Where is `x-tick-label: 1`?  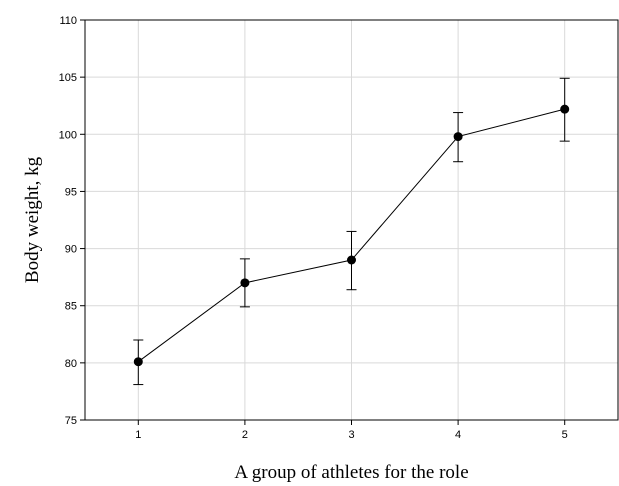
x-tick-label: 1 is located at coordinates (138, 435).